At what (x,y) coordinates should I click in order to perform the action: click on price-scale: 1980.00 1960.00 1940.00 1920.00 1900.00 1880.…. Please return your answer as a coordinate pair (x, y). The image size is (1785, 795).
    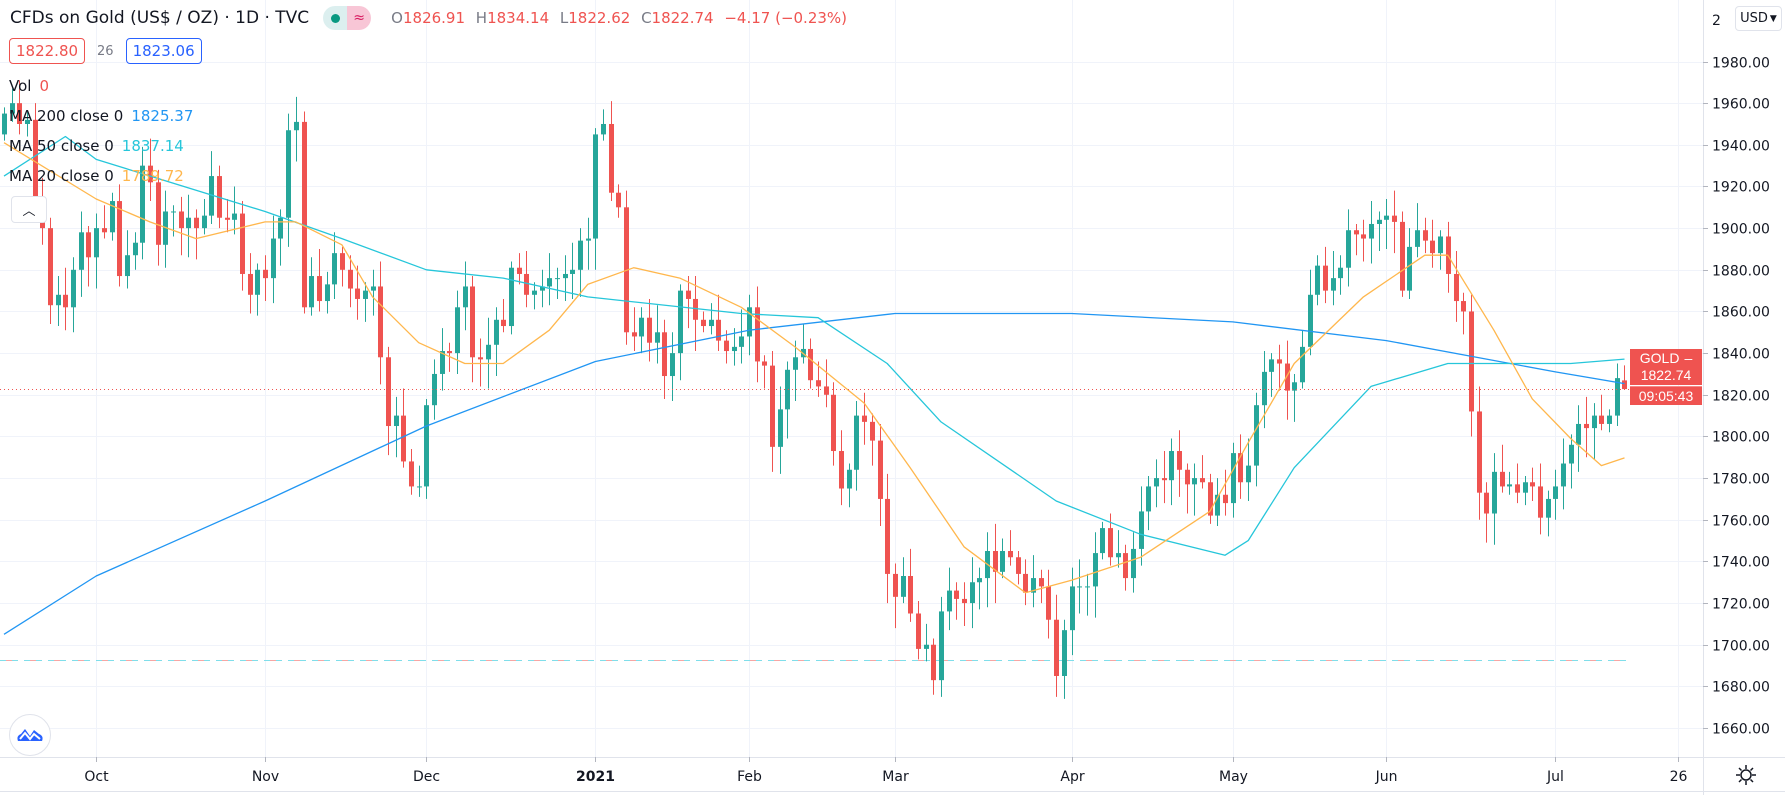
    Looking at the image, I should click on (1736, 375).